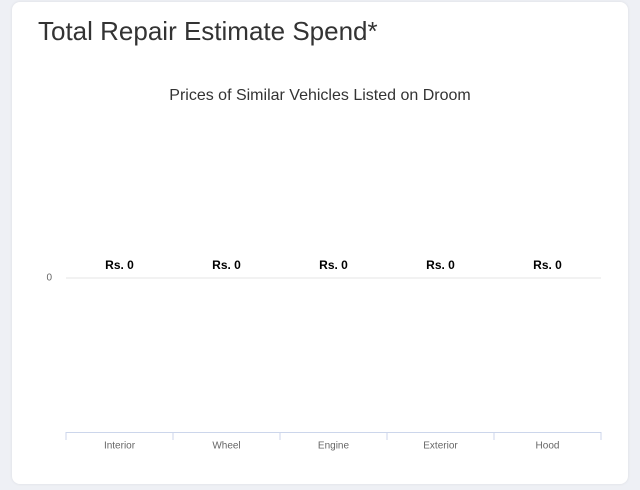 The width and height of the screenshot is (640, 490). Describe the element at coordinates (49, 278) in the screenshot. I see `y-tick-label: 0` at that location.